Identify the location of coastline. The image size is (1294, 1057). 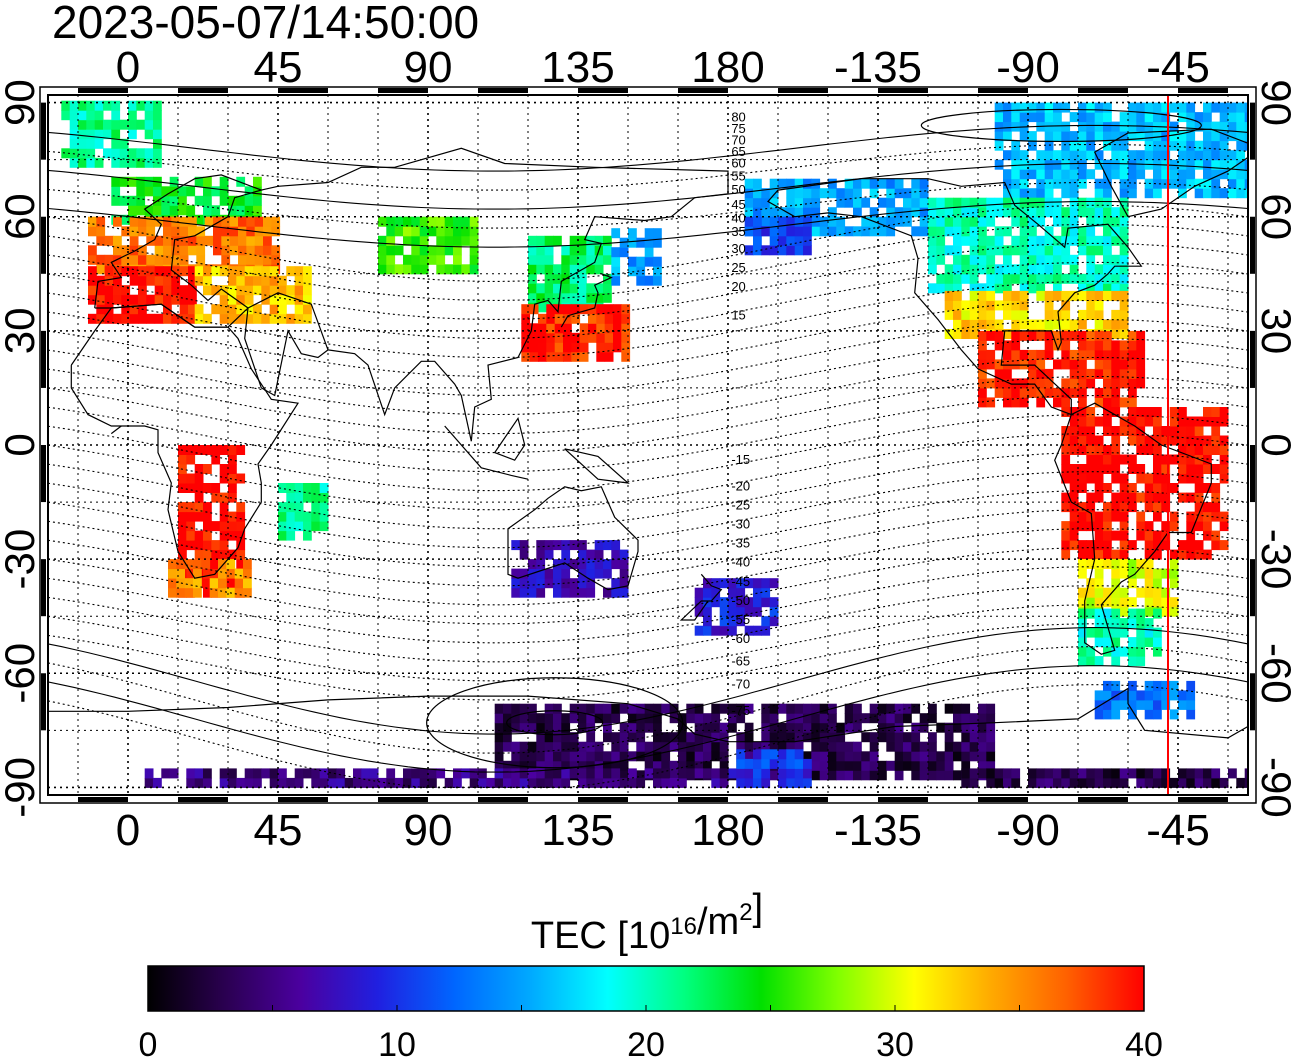
(486, 452).